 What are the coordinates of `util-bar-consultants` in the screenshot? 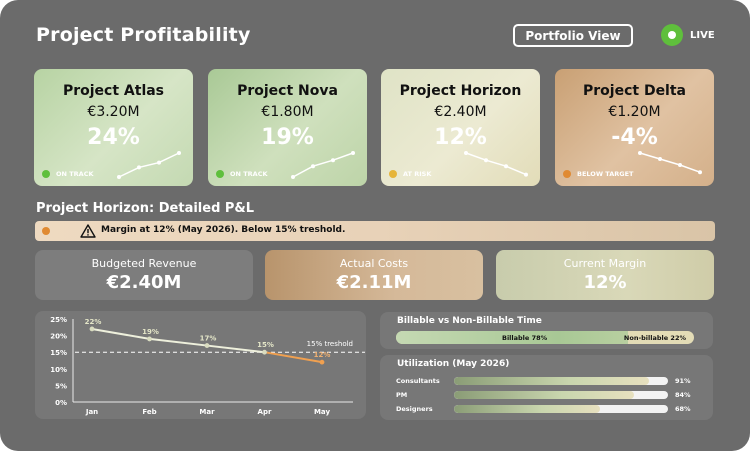 It's located at (561, 381).